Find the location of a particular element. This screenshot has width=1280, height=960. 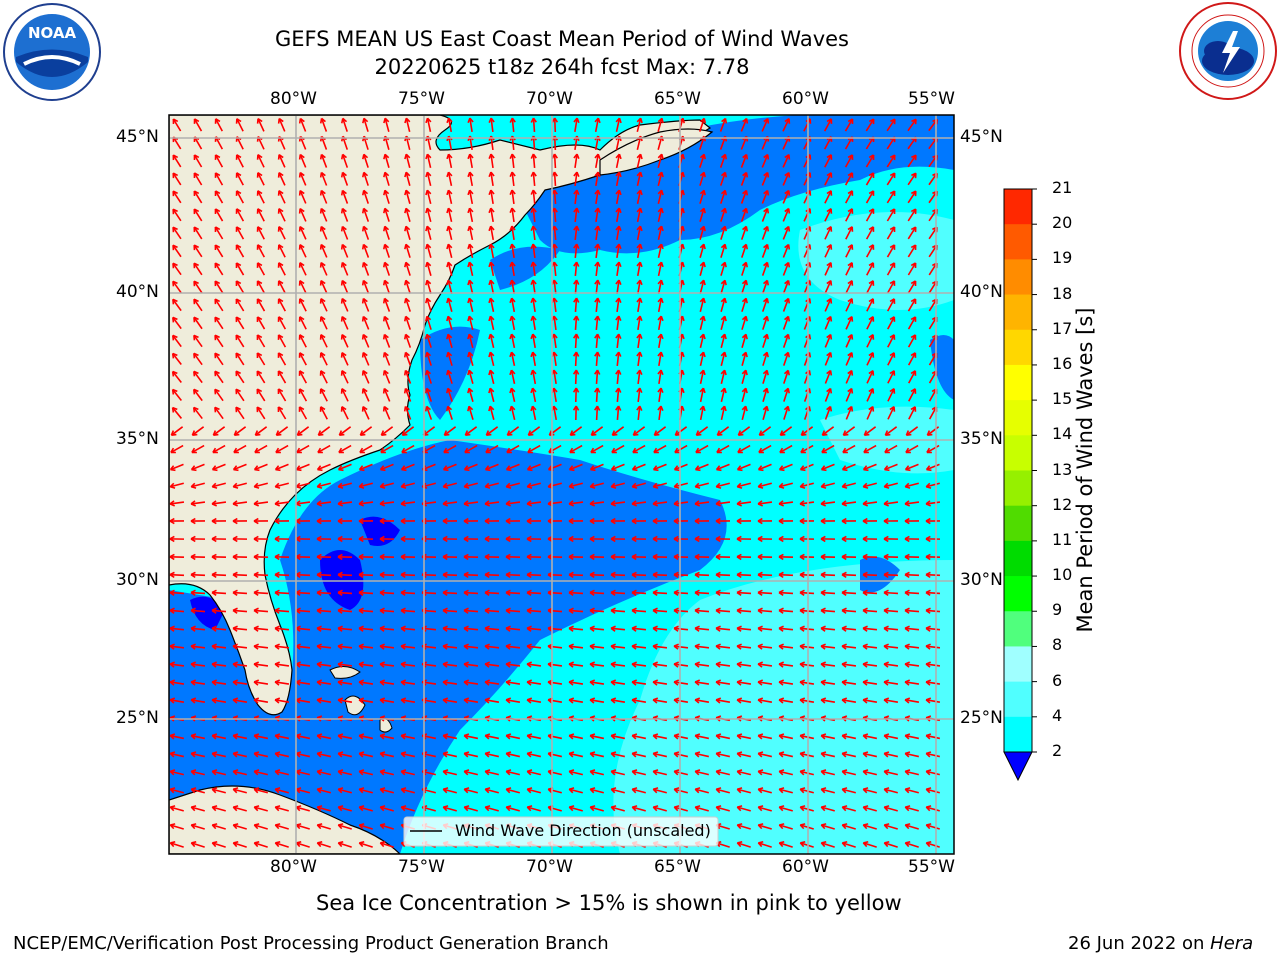

colorbar-segment is located at coordinates (1018, 347).